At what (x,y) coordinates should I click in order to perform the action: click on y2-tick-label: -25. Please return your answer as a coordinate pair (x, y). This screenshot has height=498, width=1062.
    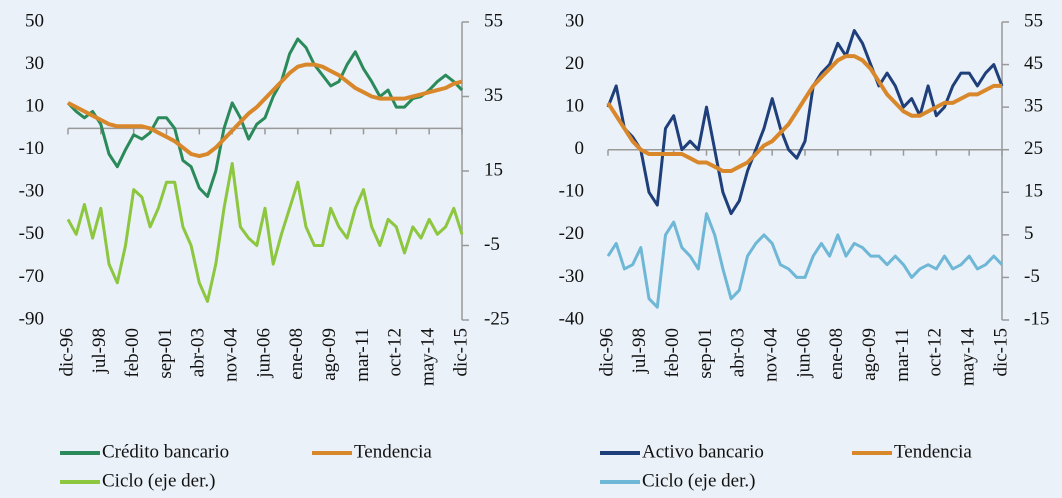
    Looking at the image, I should click on (496, 318).